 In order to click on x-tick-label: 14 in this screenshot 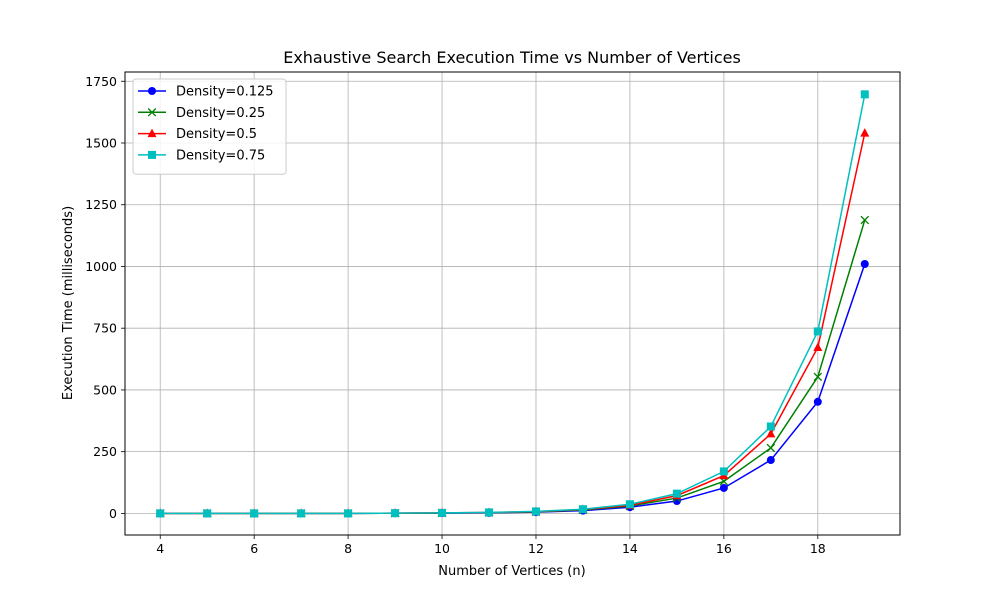, I will do `click(630, 548)`.